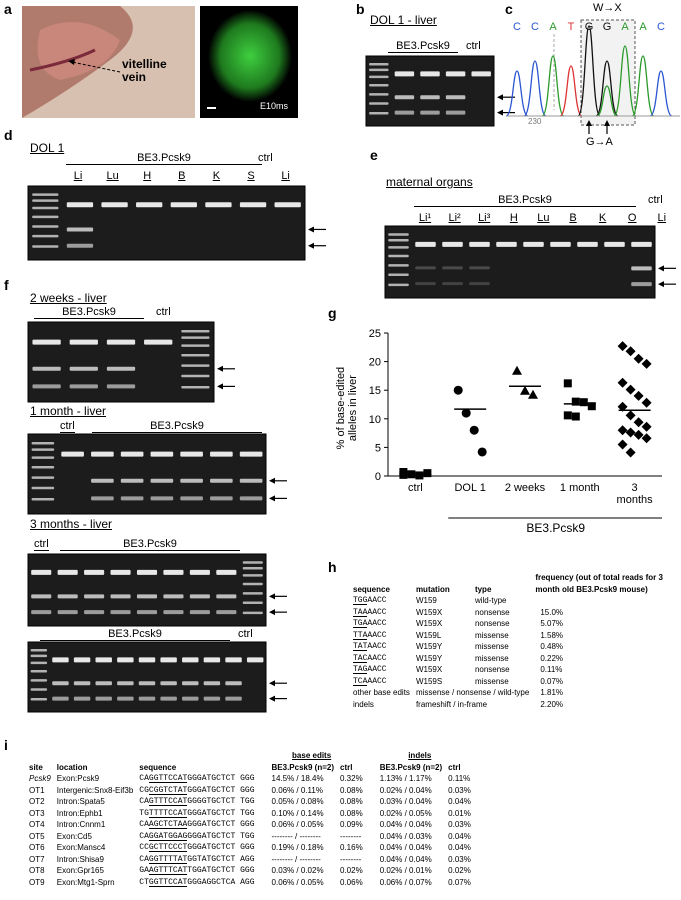 The image size is (681, 900). I want to click on y-tick-label: 25, so click(375, 334).